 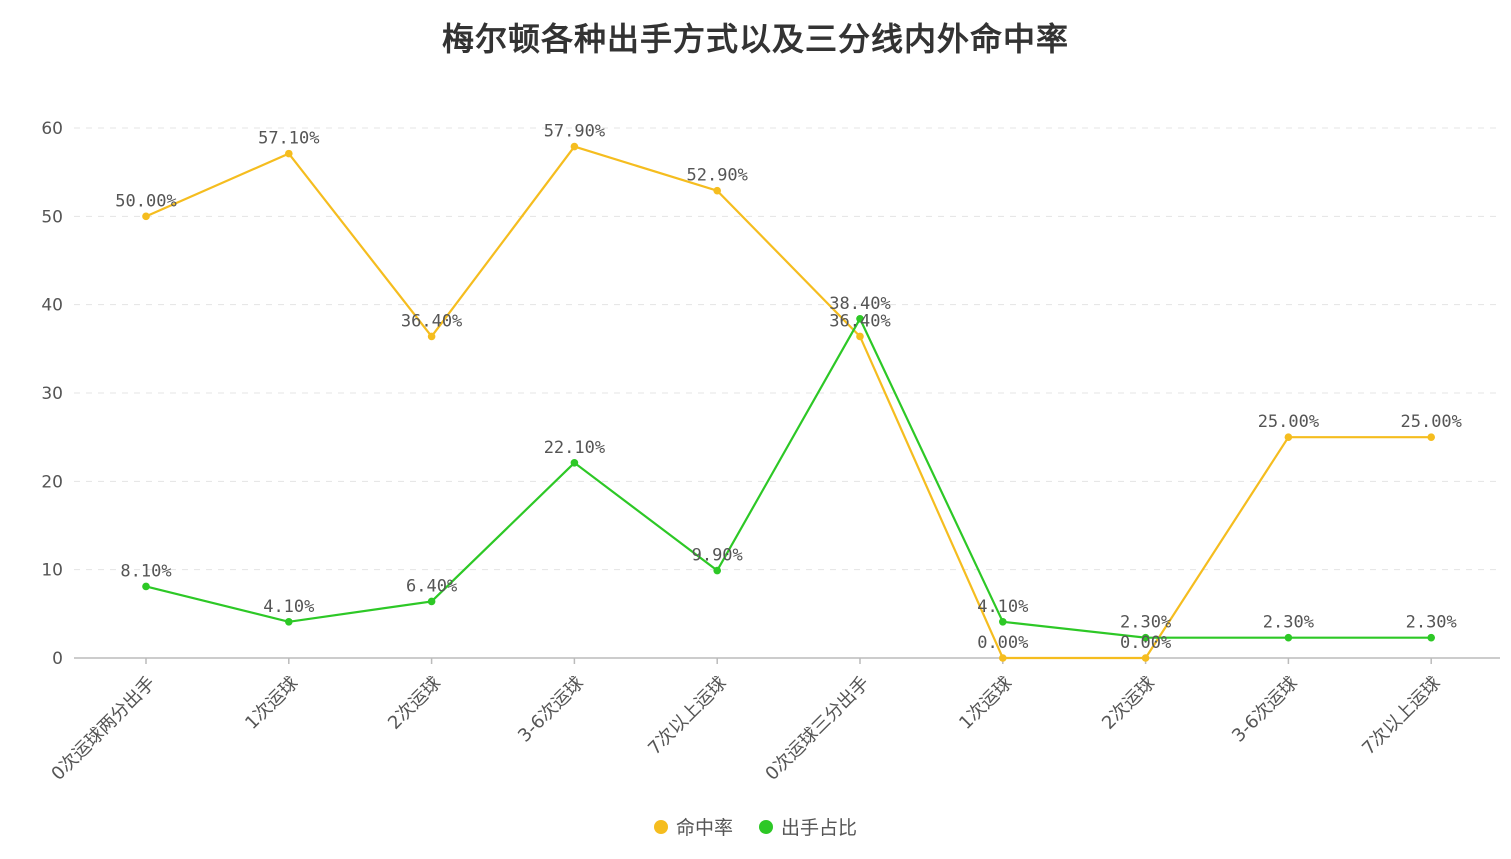 I want to click on y-tick-label: 20, so click(x=52, y=482).